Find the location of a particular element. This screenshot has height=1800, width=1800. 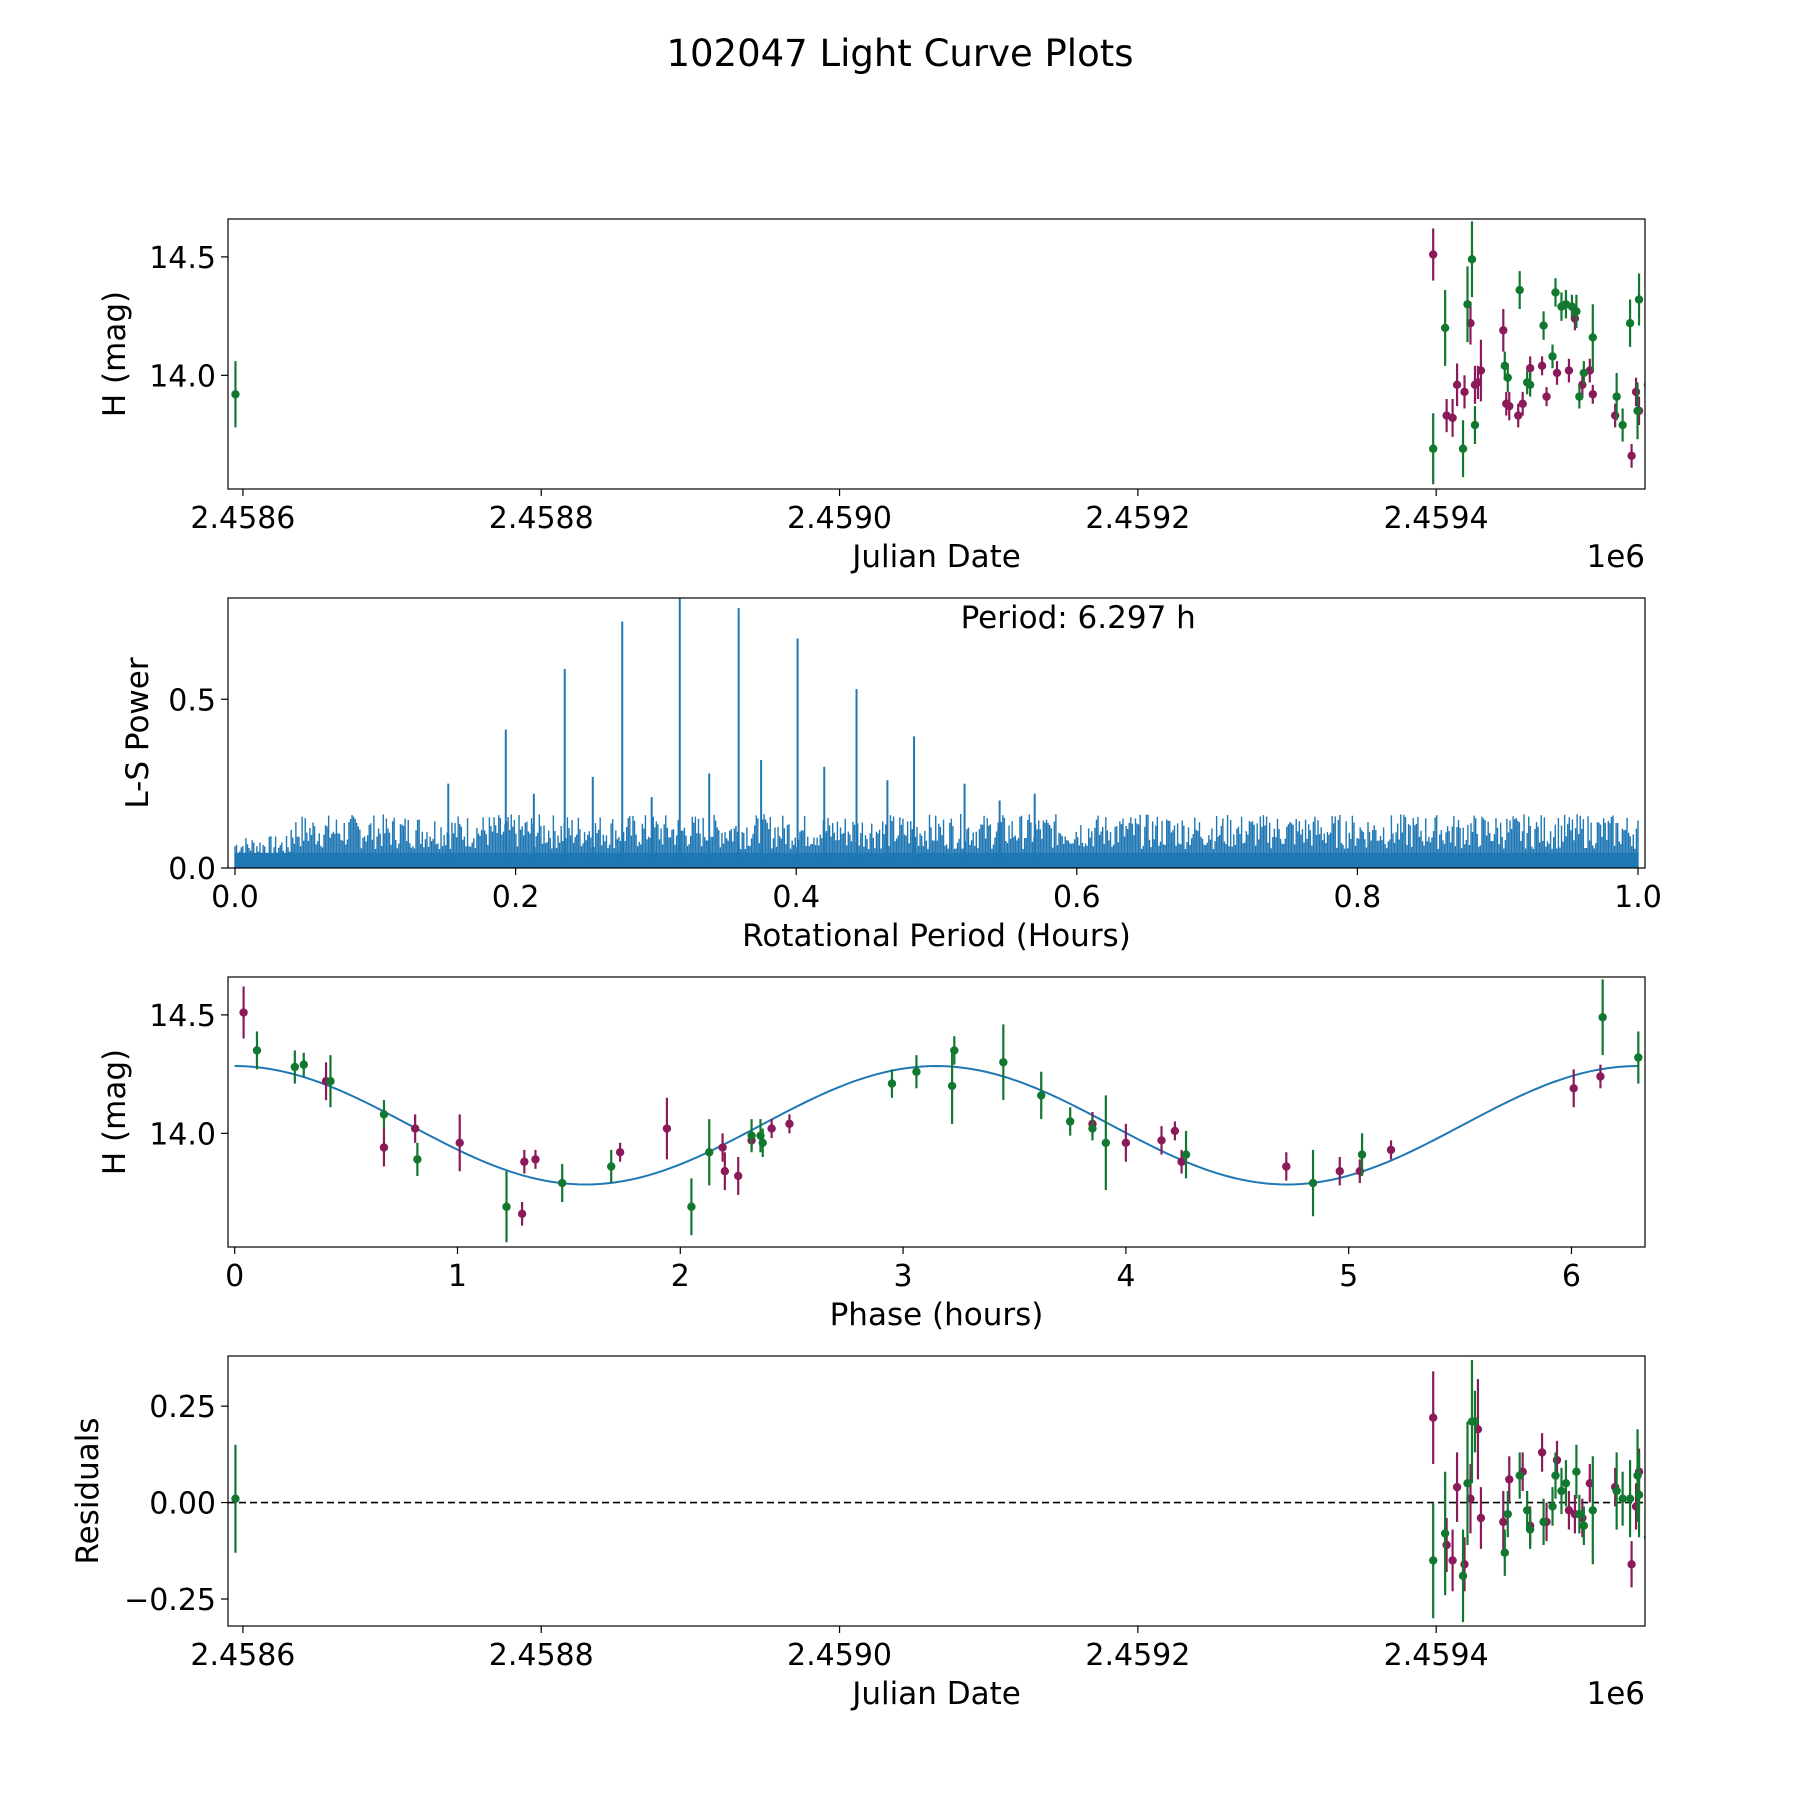

y-tick-label: 0.0 is located at coordinates (192, 869).